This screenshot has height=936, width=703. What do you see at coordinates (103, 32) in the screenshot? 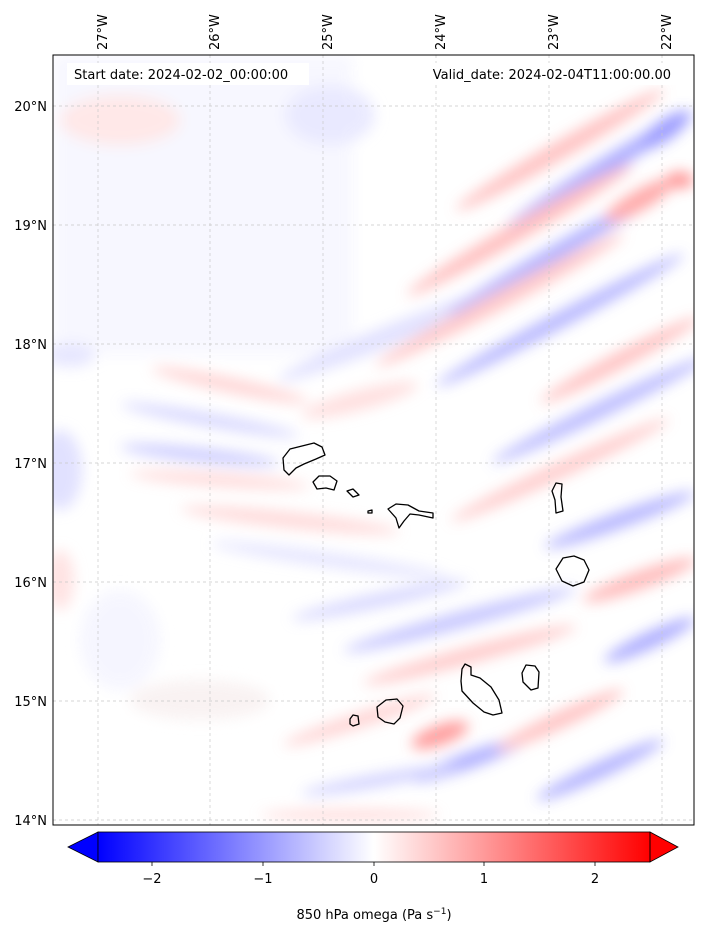
I see `lon-label-27w: 27°W` at bounding box center [103, 32].